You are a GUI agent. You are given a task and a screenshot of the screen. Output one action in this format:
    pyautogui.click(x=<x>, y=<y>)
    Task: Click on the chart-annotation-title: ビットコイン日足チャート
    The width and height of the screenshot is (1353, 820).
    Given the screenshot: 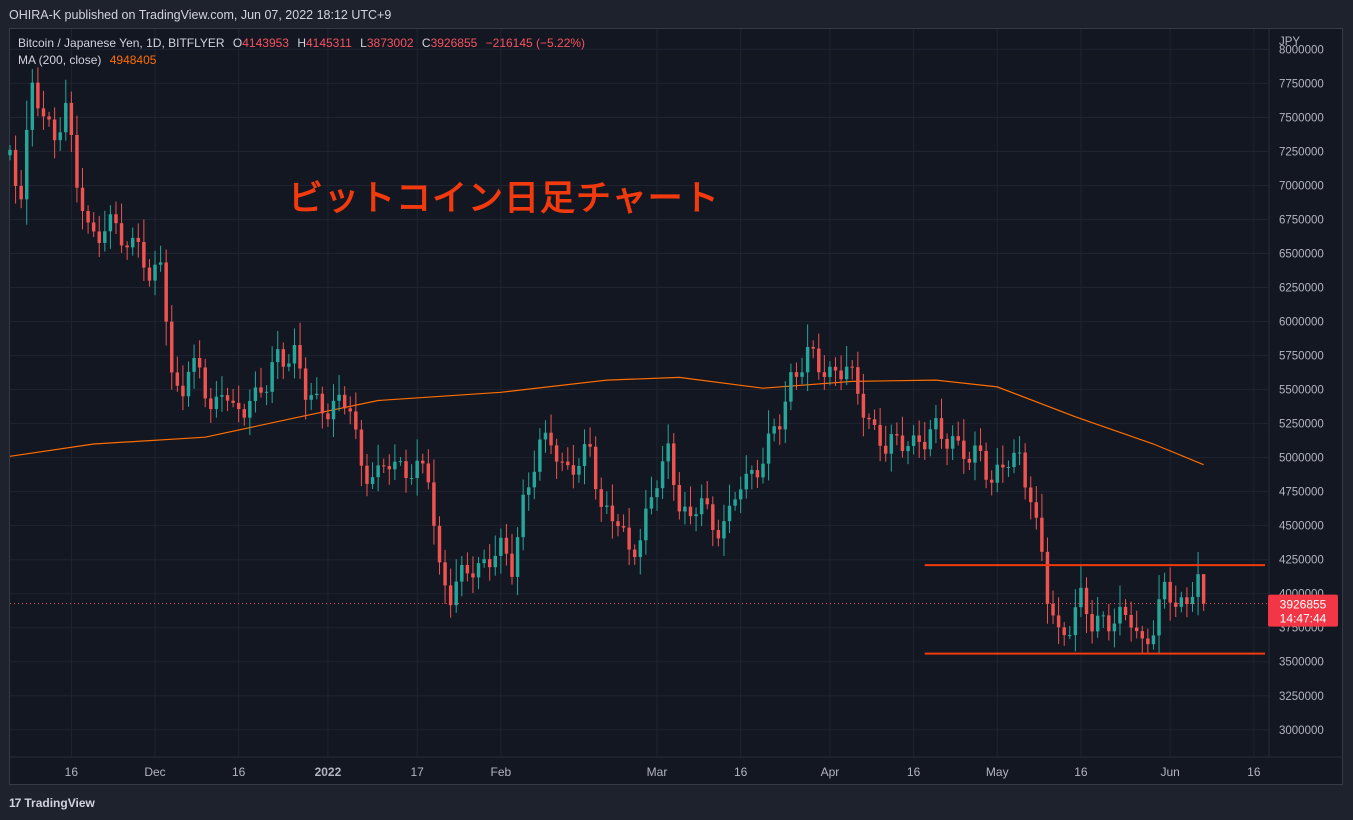 What is the action you would take?
    pyautogui.click(x=504, y=199)
    